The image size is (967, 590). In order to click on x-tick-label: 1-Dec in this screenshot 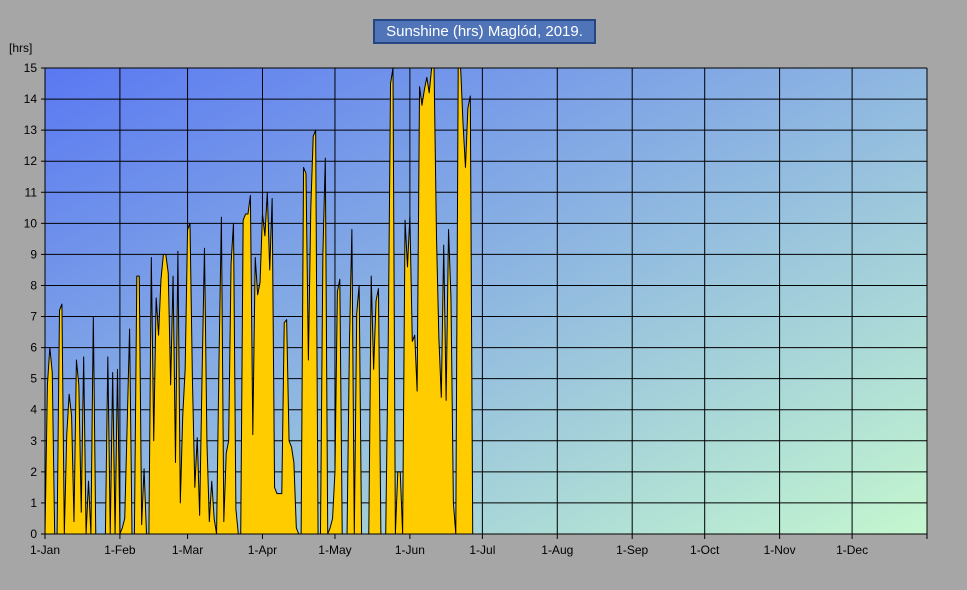, I will do `click(852, 550)`.